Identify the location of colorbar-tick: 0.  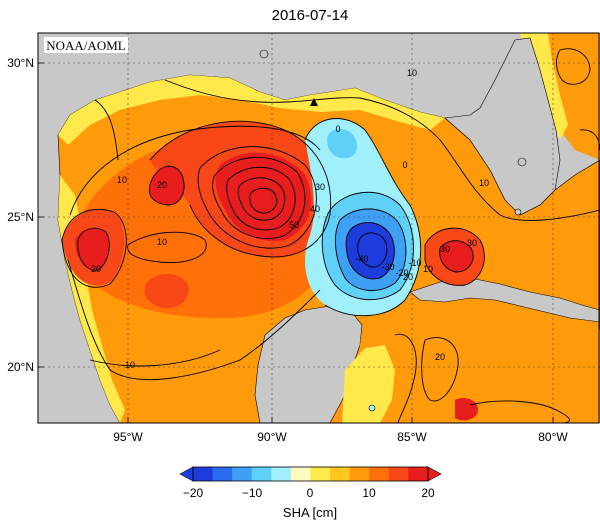
(310, 493).